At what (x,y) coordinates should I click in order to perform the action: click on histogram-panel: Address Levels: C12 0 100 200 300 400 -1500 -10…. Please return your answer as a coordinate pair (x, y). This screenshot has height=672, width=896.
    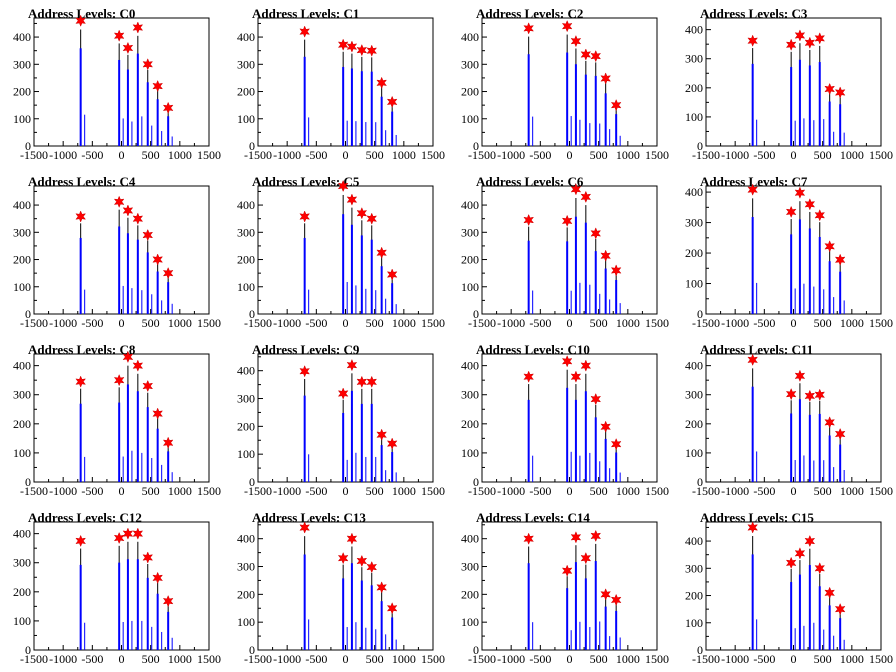
    Looking at the image, I should click on (112, 588).